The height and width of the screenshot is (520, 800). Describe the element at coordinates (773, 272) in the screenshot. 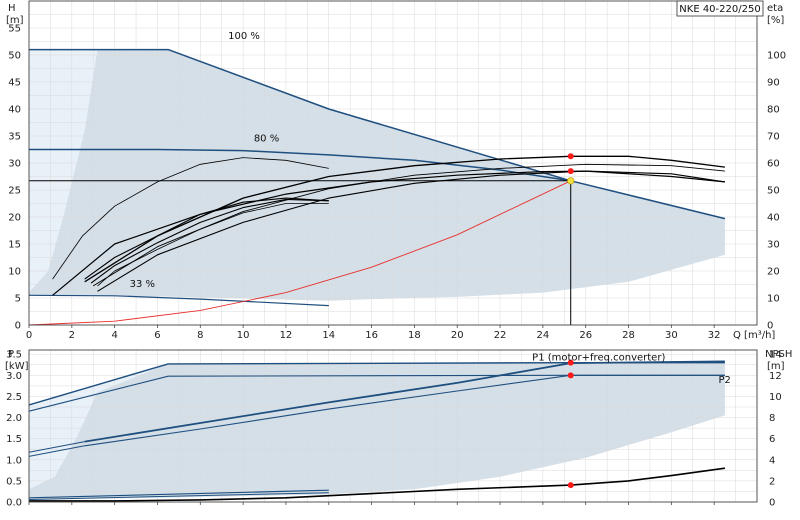

I see `top-ytick-right-2: 20` at that location.